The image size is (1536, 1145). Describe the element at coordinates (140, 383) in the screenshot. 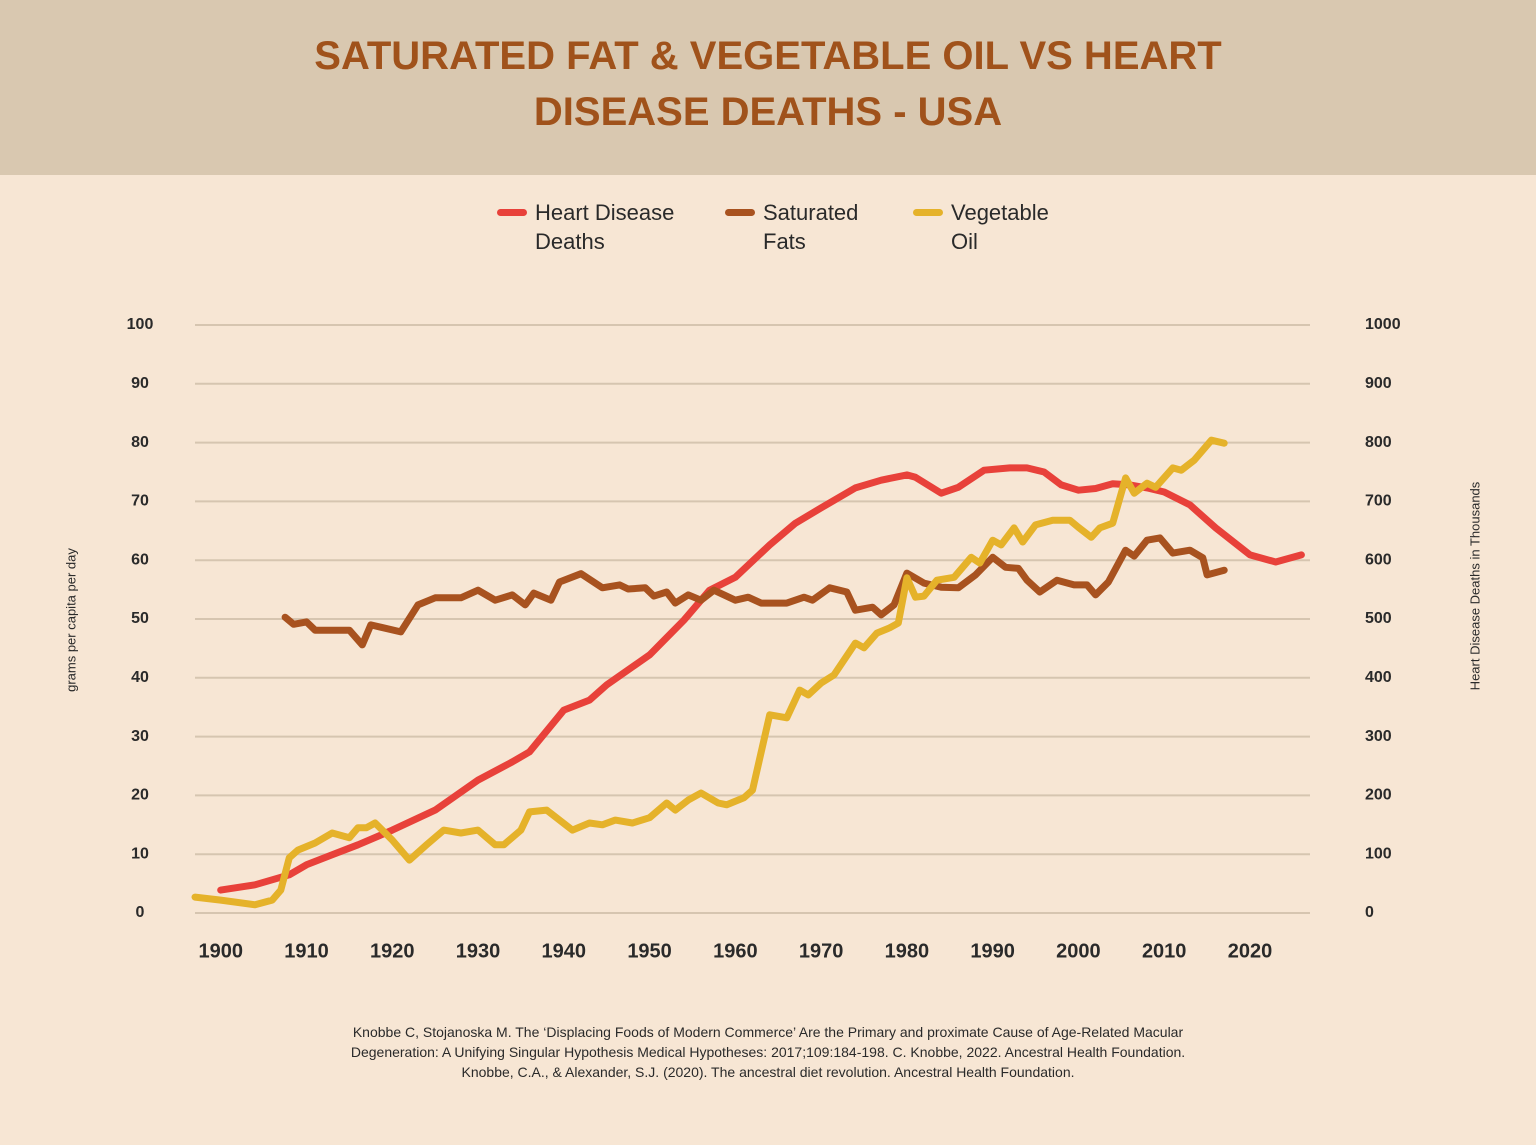

I see `y-tick-label: 90` at that location.